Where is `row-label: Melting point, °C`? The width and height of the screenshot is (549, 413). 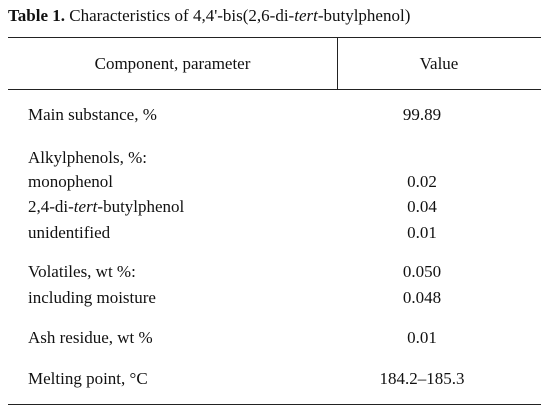
row-label: Melting point, °C is located at coordinates (88, 378).